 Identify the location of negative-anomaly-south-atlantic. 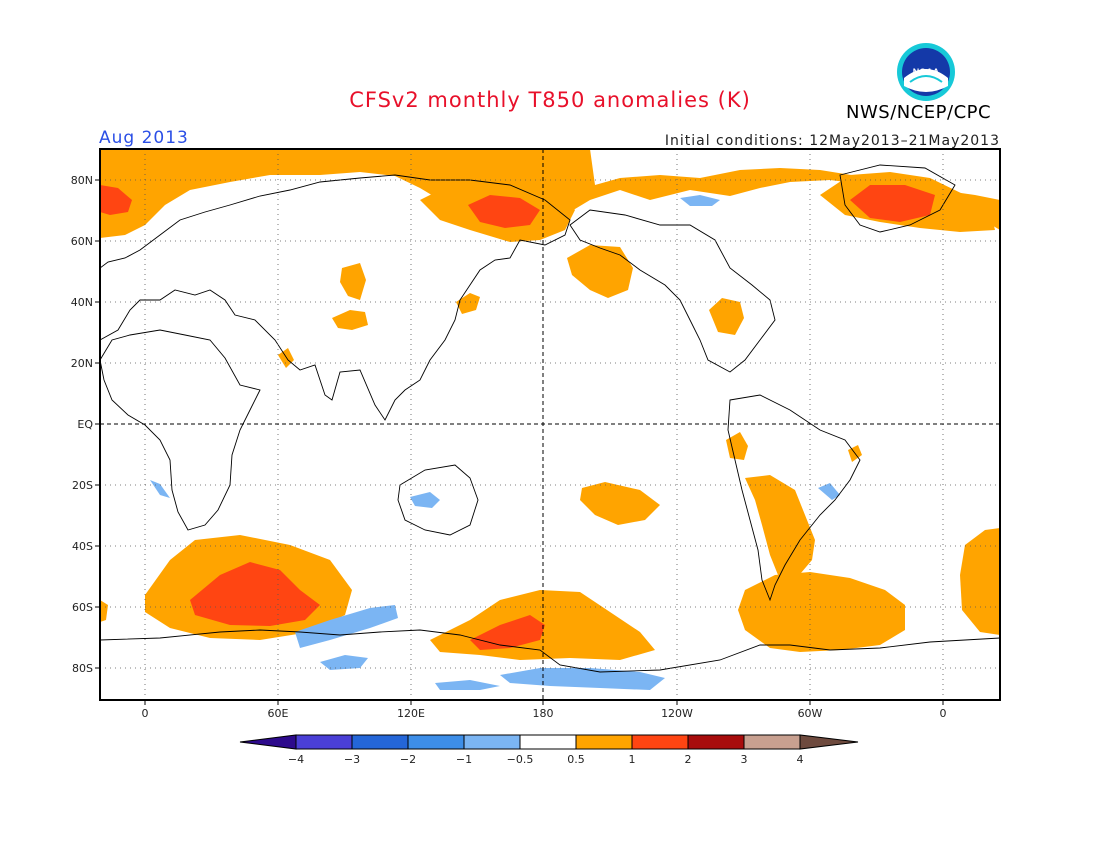
(829, 491).